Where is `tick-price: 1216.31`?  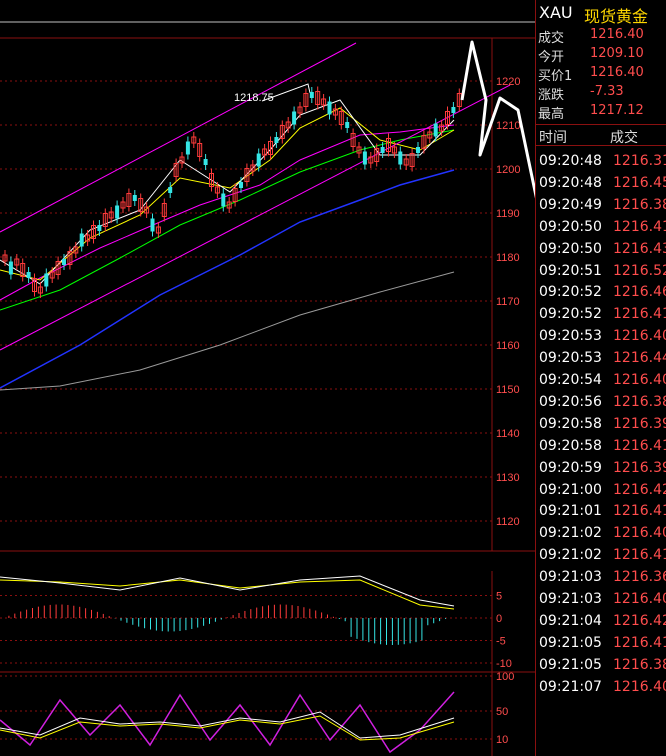 tick-price: 1216.31 is located at coordinates (639, 161).